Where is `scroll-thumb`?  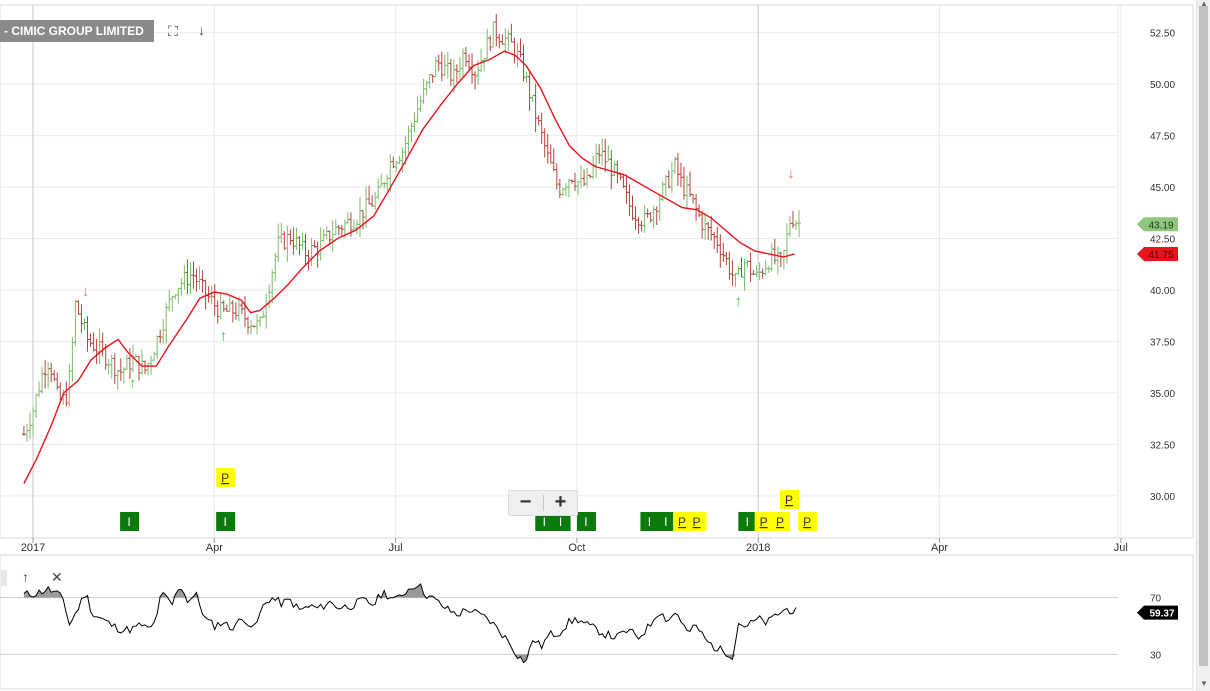
scroll-thumb is located at coordinates (1203, 336).